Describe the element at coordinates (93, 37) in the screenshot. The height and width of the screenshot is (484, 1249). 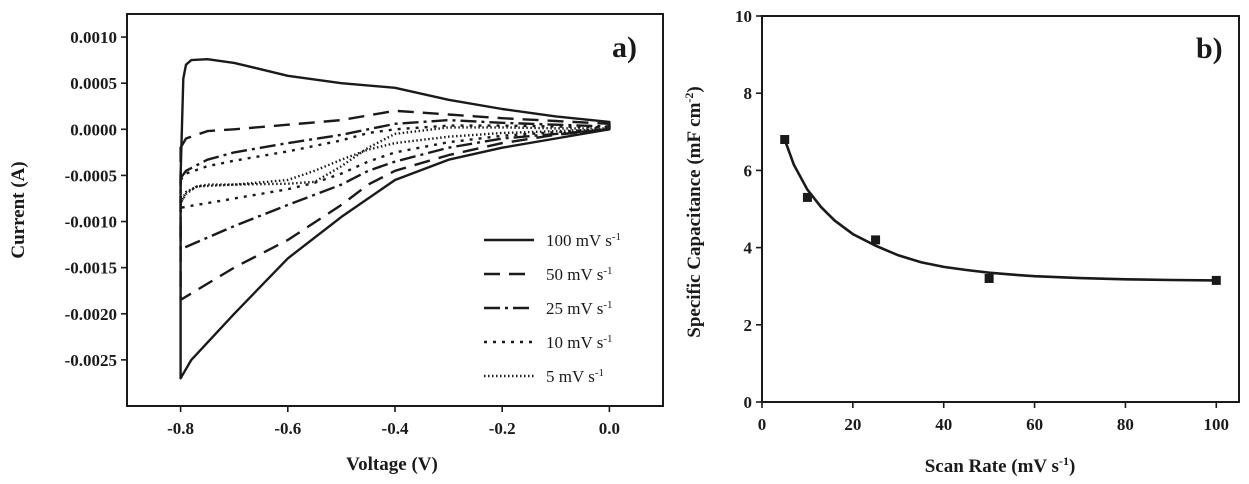
I see `panel-a-y-tick-label: 0.0010` at that location.